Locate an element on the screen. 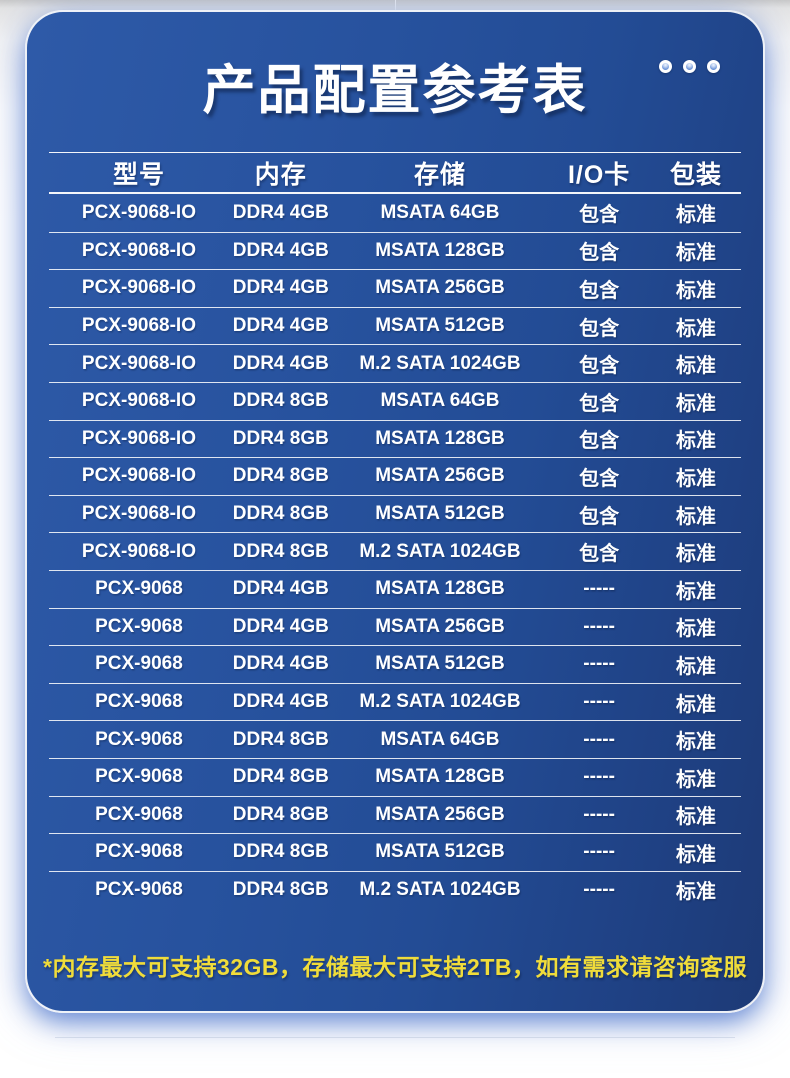  table-row: PCX-9068 DDR4 4GB MSATA 128GB ----- 标准 is located at coordinates (395, 588).